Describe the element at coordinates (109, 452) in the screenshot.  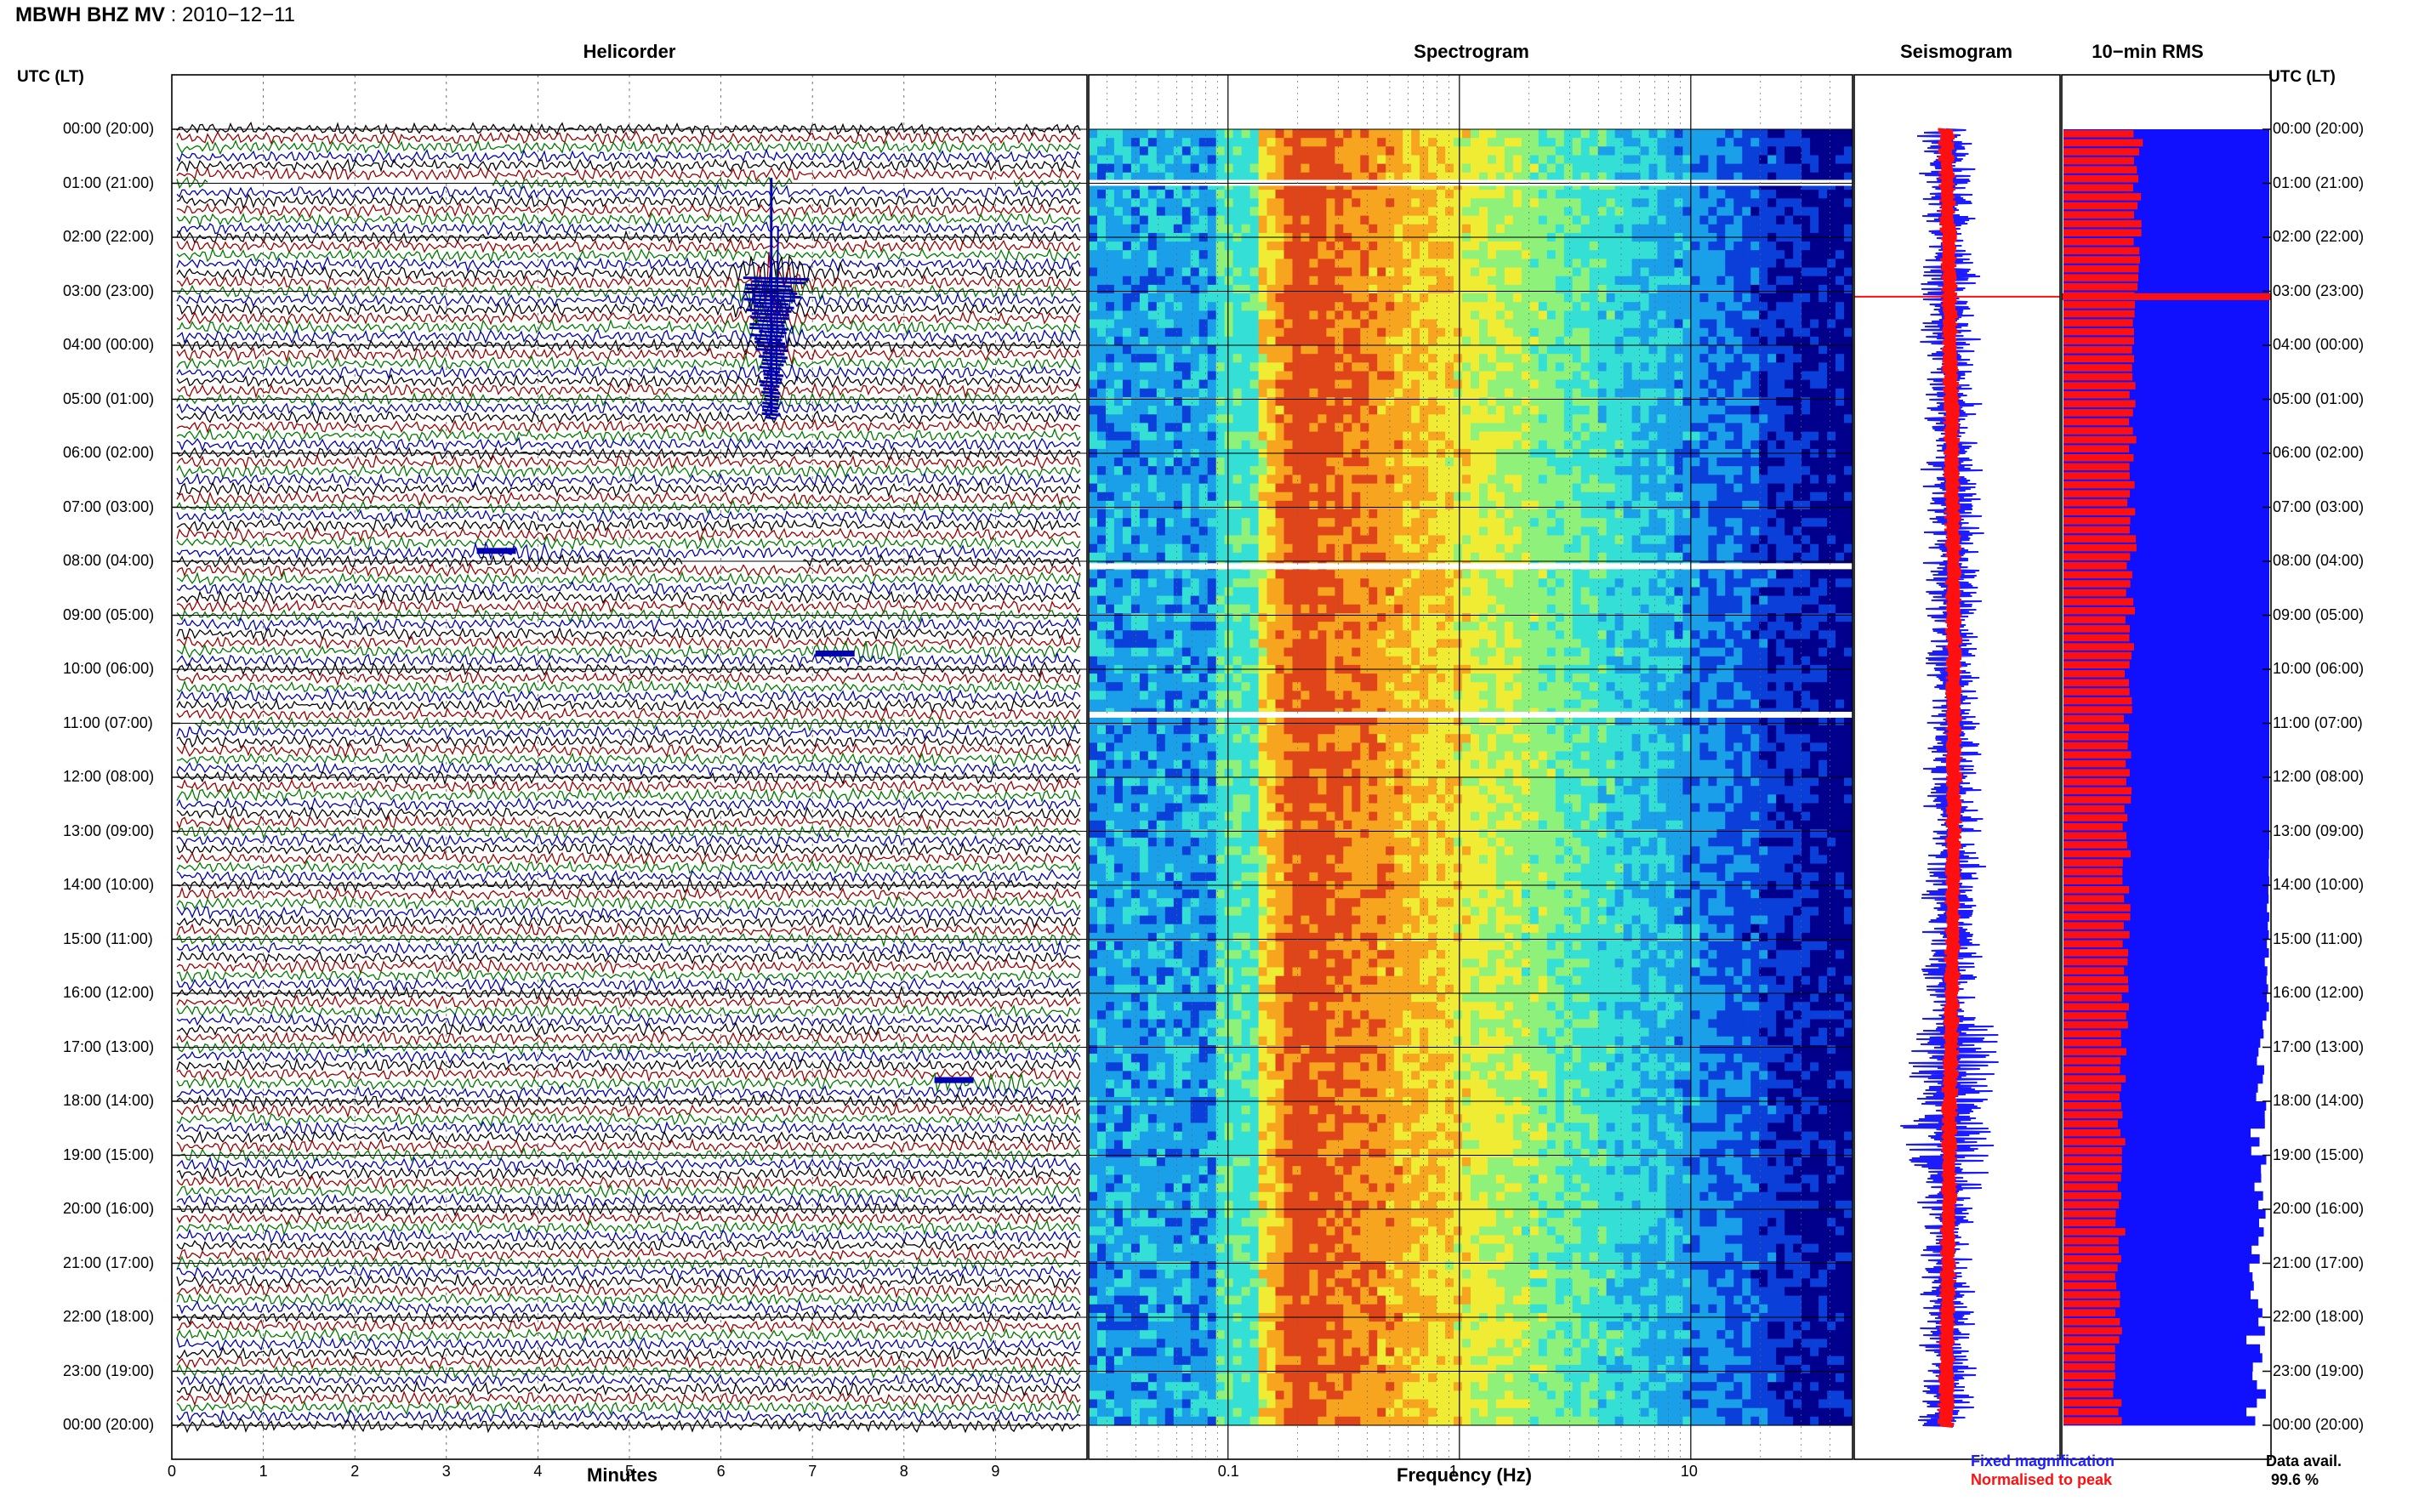
I see `y-tick-left-6: 06:00 (02:00)` at that location.